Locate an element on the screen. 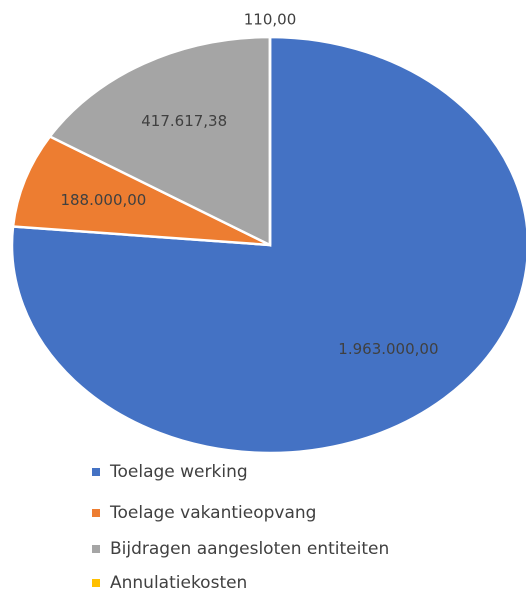 Image resolution: width=526 pixels, height=600 pixels. legend-label: Annulatiekosten is located at coordinates (178, 583).